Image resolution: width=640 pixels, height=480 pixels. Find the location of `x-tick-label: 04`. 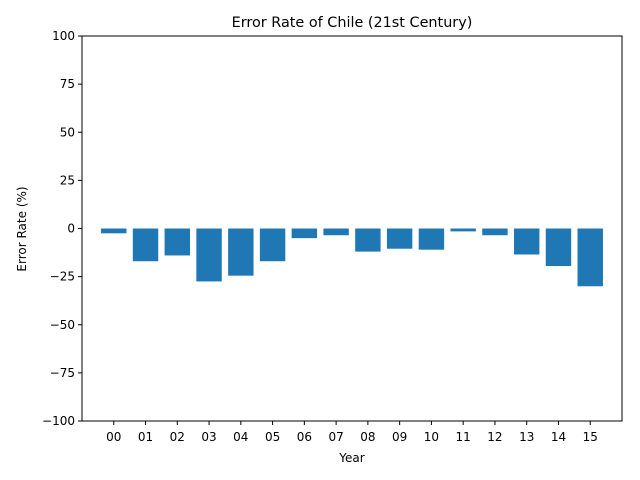

x-tick-label: 04 is located at coordinates (240, 437).